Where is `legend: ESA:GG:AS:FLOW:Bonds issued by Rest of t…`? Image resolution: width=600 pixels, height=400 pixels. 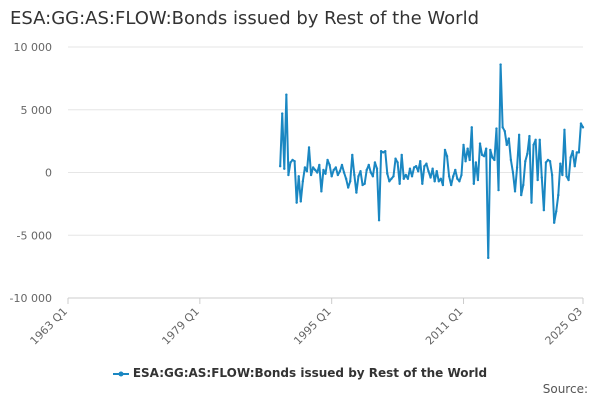
legend: ESA:GG:AS:FLOW:Bonds issued by Rest of t… is located at coordinates (300, 373).